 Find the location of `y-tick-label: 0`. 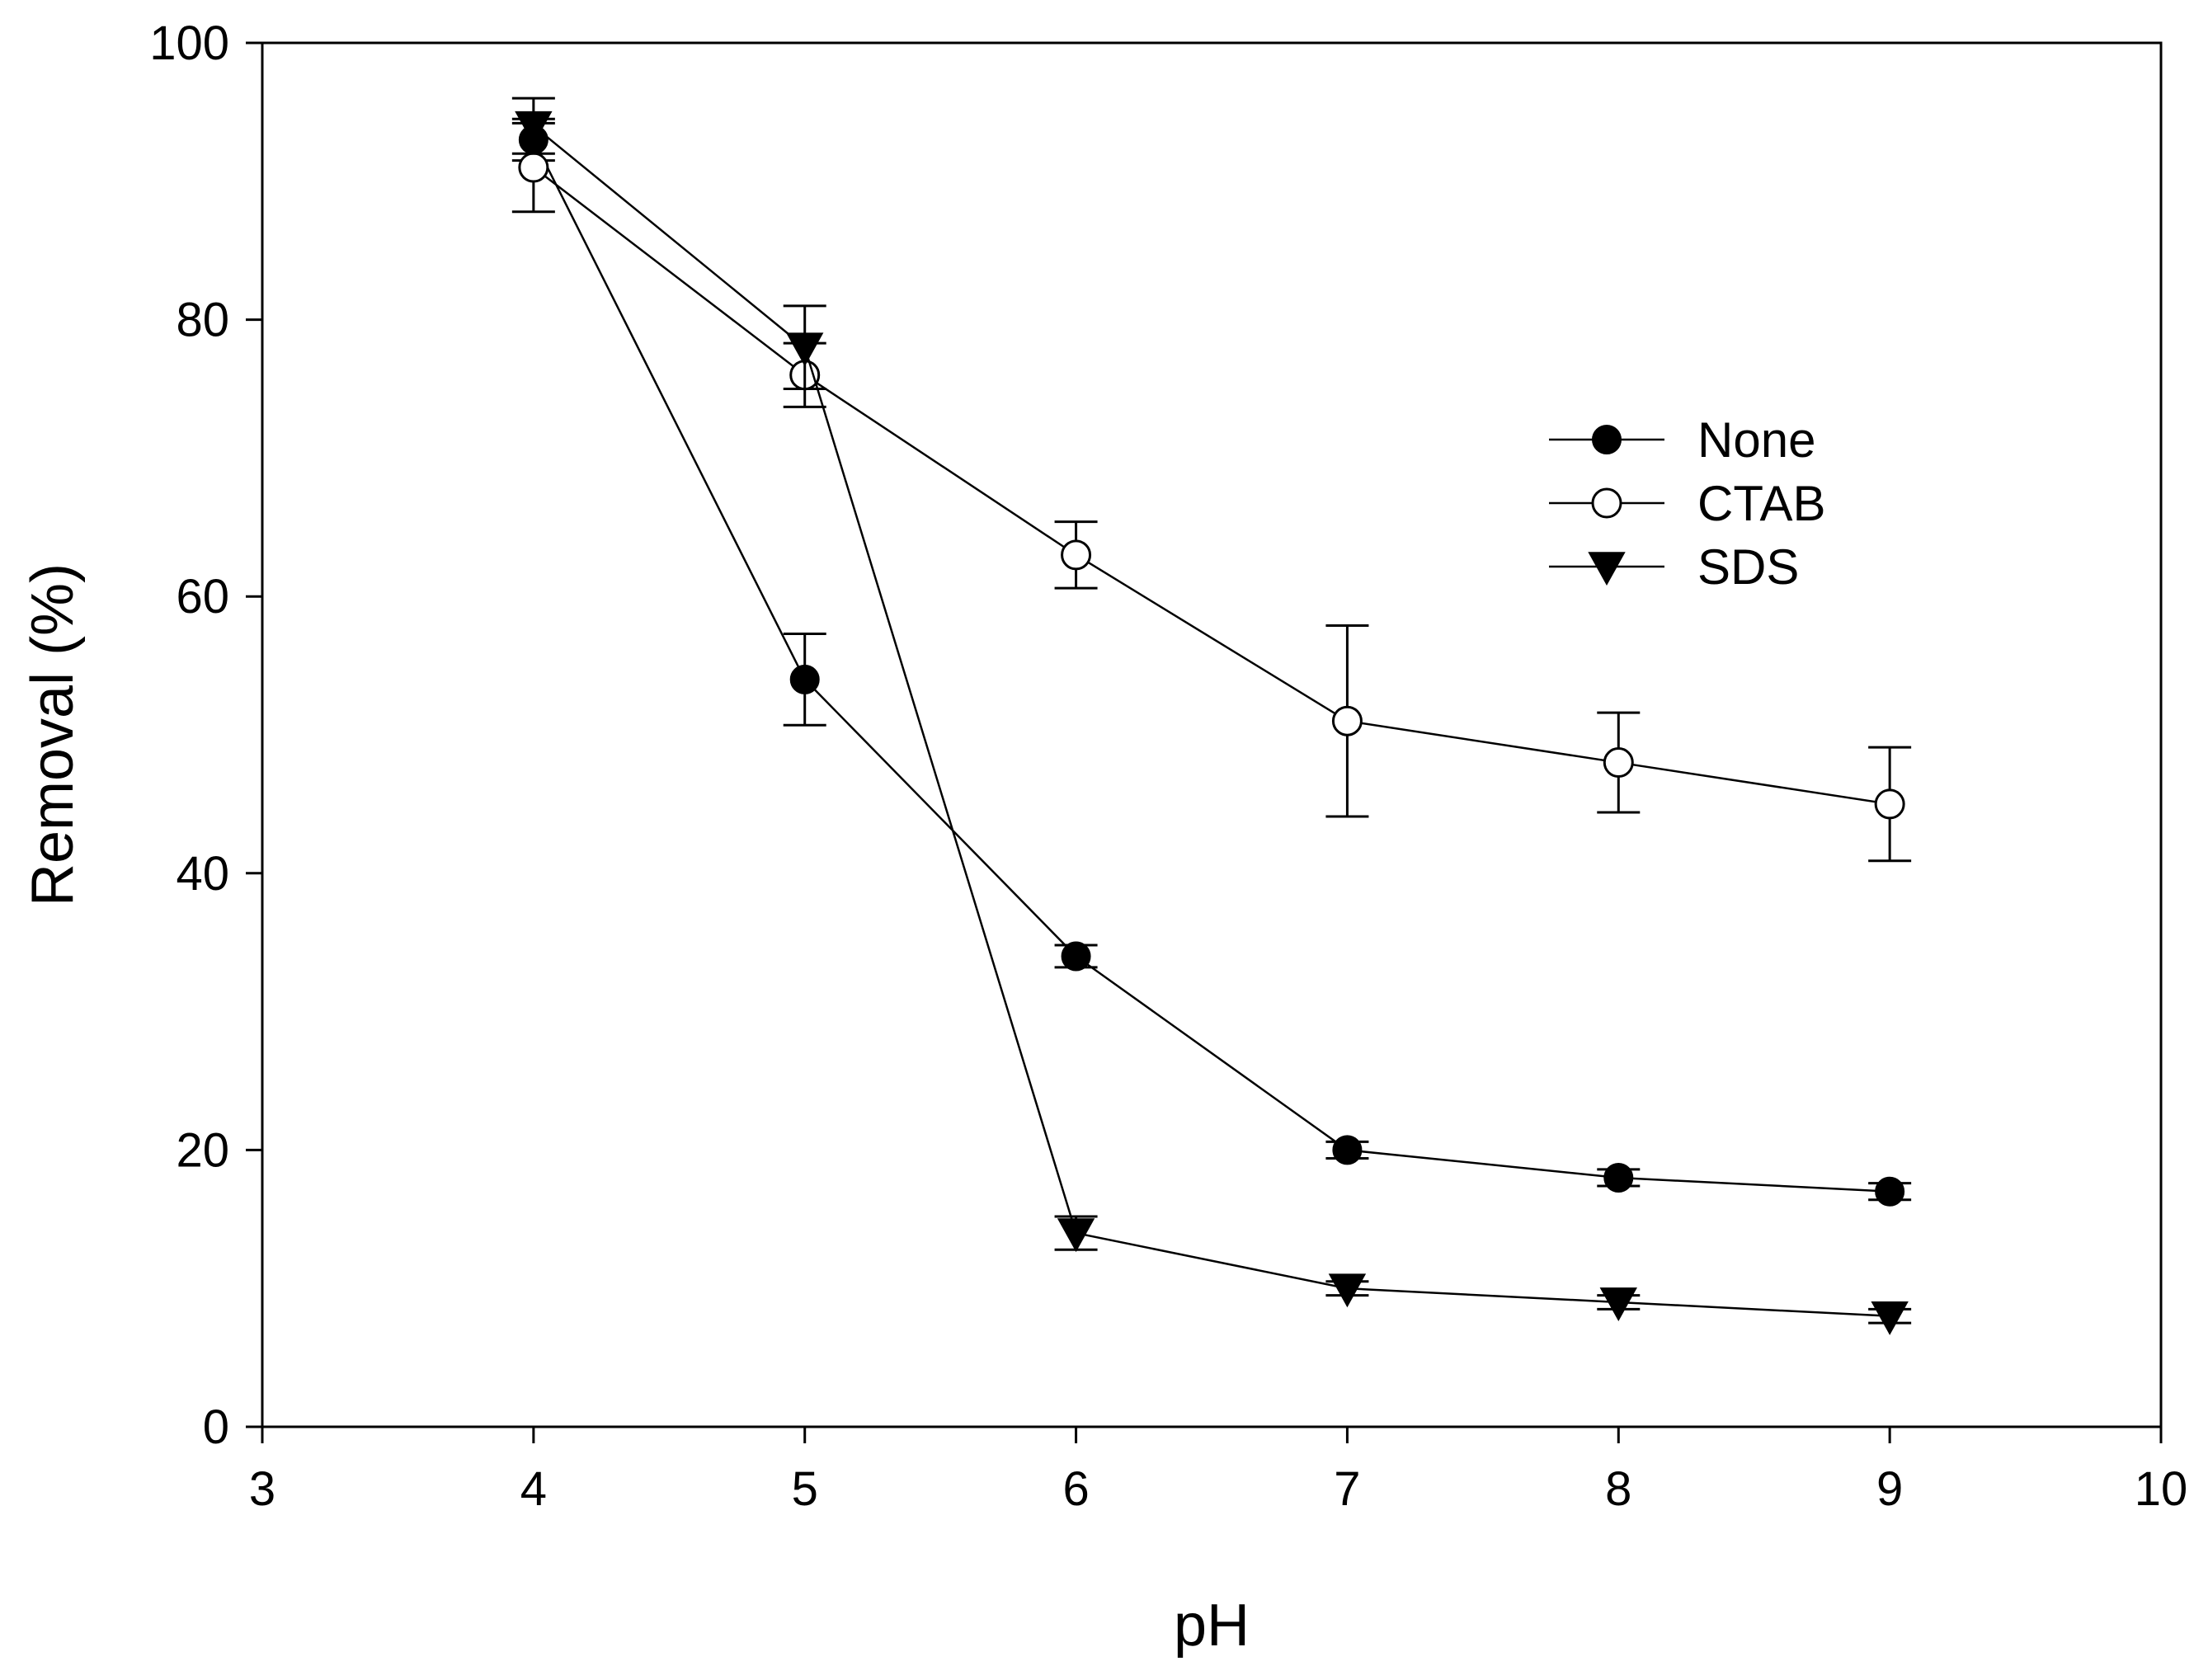

y-tick-label: 0 is located at coordinates (216, 1427).